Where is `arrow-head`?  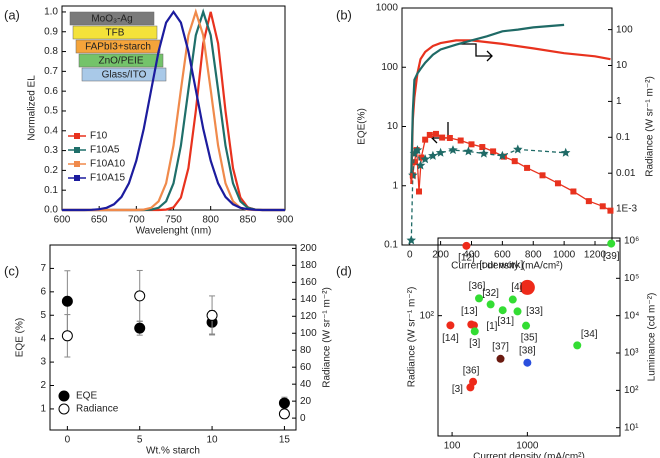 arrow-head is located at coordinates (489, 56).